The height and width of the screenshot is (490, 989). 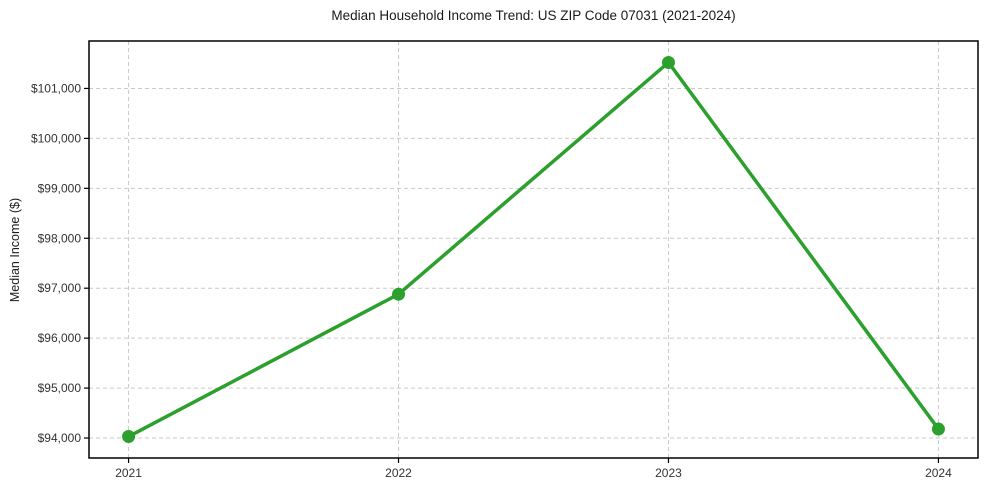 I want to click on x-tick-label: 2023, so click(x=668, y=473).